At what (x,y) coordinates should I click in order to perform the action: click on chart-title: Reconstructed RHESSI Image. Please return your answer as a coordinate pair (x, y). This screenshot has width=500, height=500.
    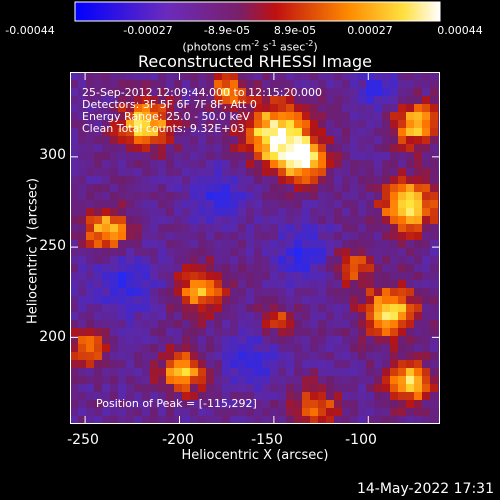
    Looking at the image, I should click on (255, 61).